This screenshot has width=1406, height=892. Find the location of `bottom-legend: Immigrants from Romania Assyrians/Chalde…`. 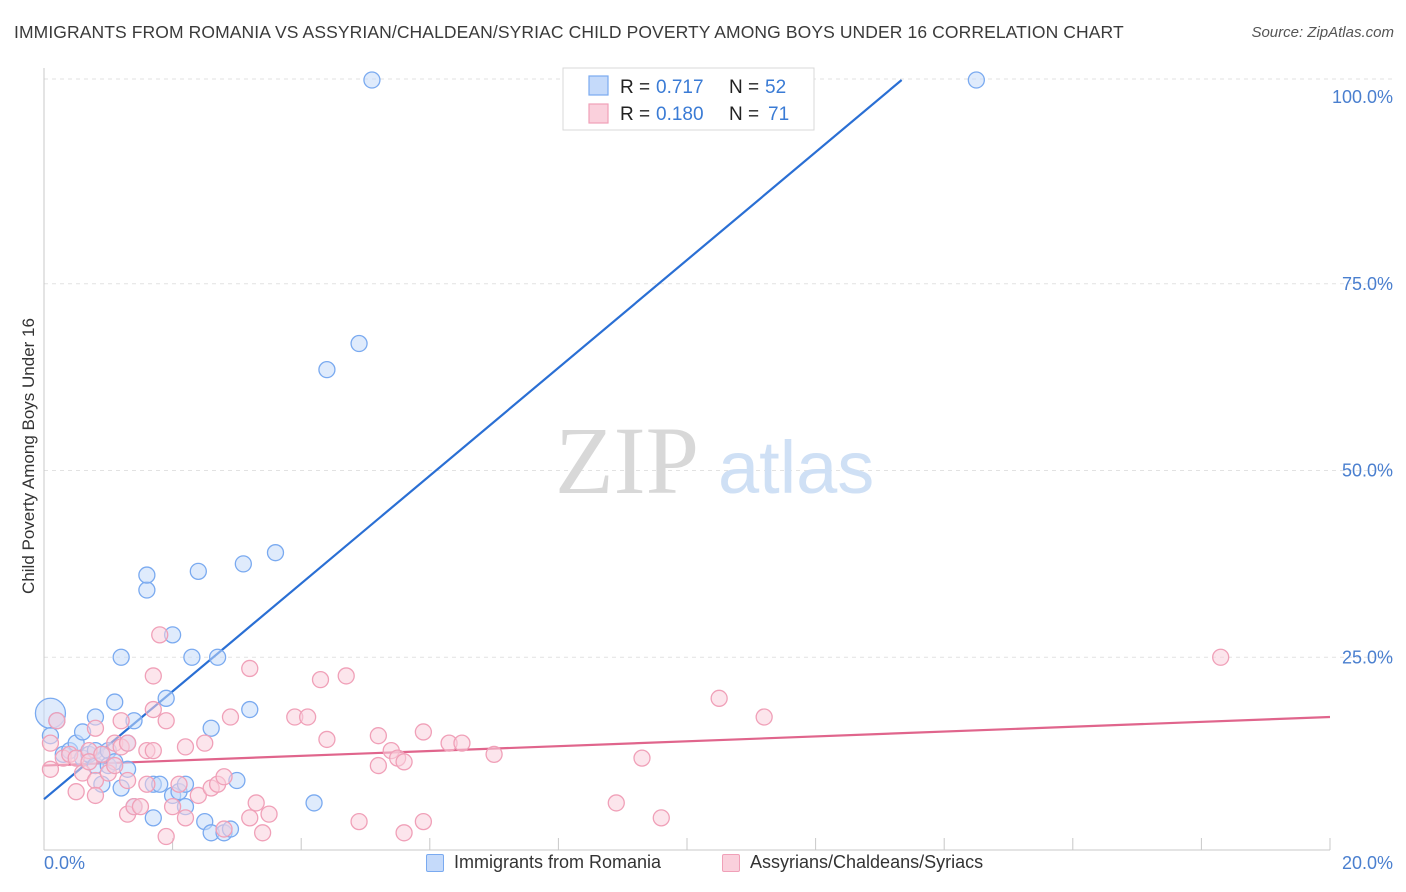

bottom-legend: Immigrants from Romania Assyrians/Chalde… is located at coordinates (703, 865).